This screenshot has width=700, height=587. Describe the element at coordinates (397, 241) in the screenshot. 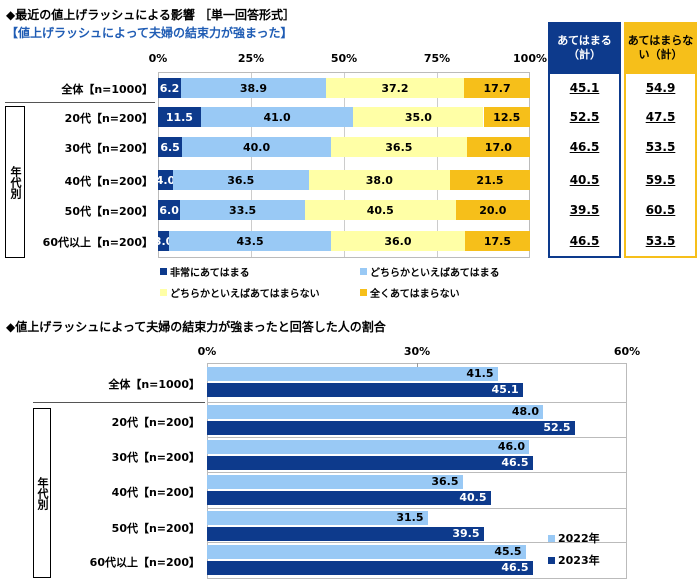

I see `bar-segment: 36.0` at that location.